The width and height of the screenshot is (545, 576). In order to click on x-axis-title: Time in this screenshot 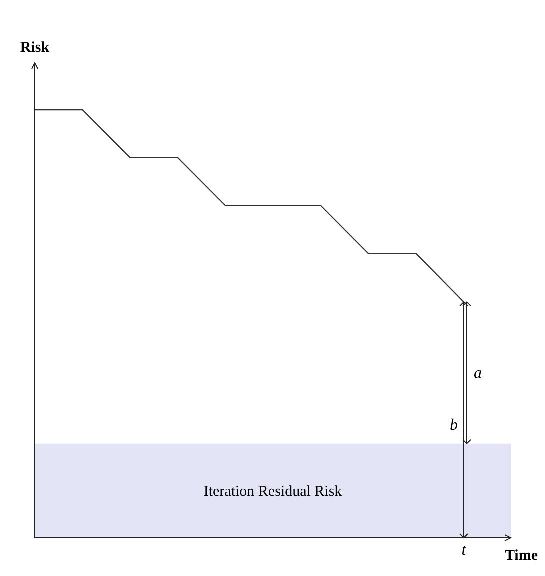, I will do `click(521, 556)`.